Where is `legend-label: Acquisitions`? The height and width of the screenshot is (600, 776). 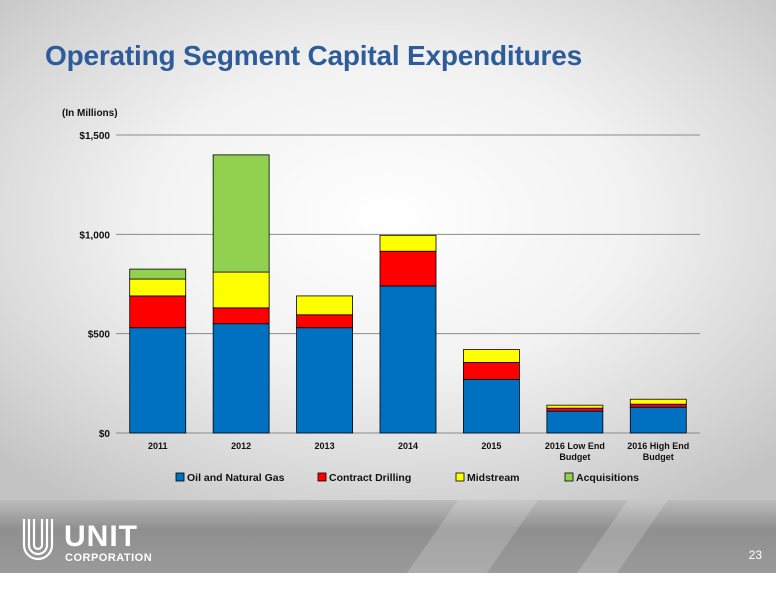 legend-label: Acquisitions is located at coordinates (607, 478).